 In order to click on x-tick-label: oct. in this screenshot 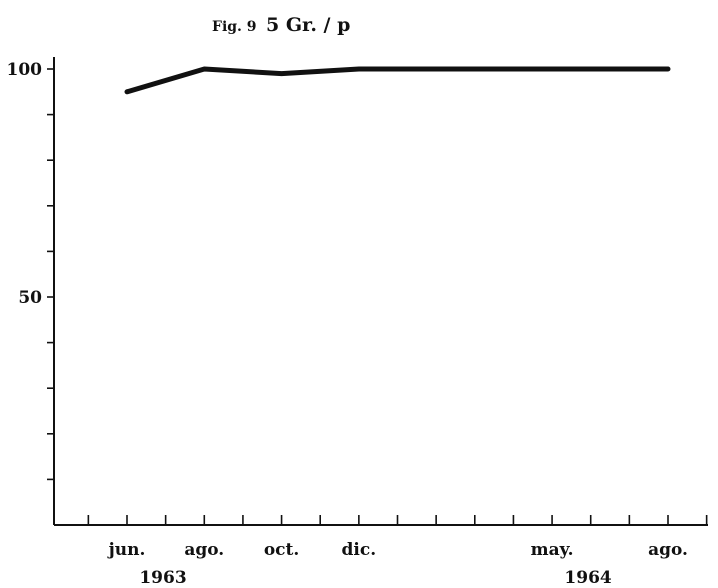, I will do `click(281, 550)`.